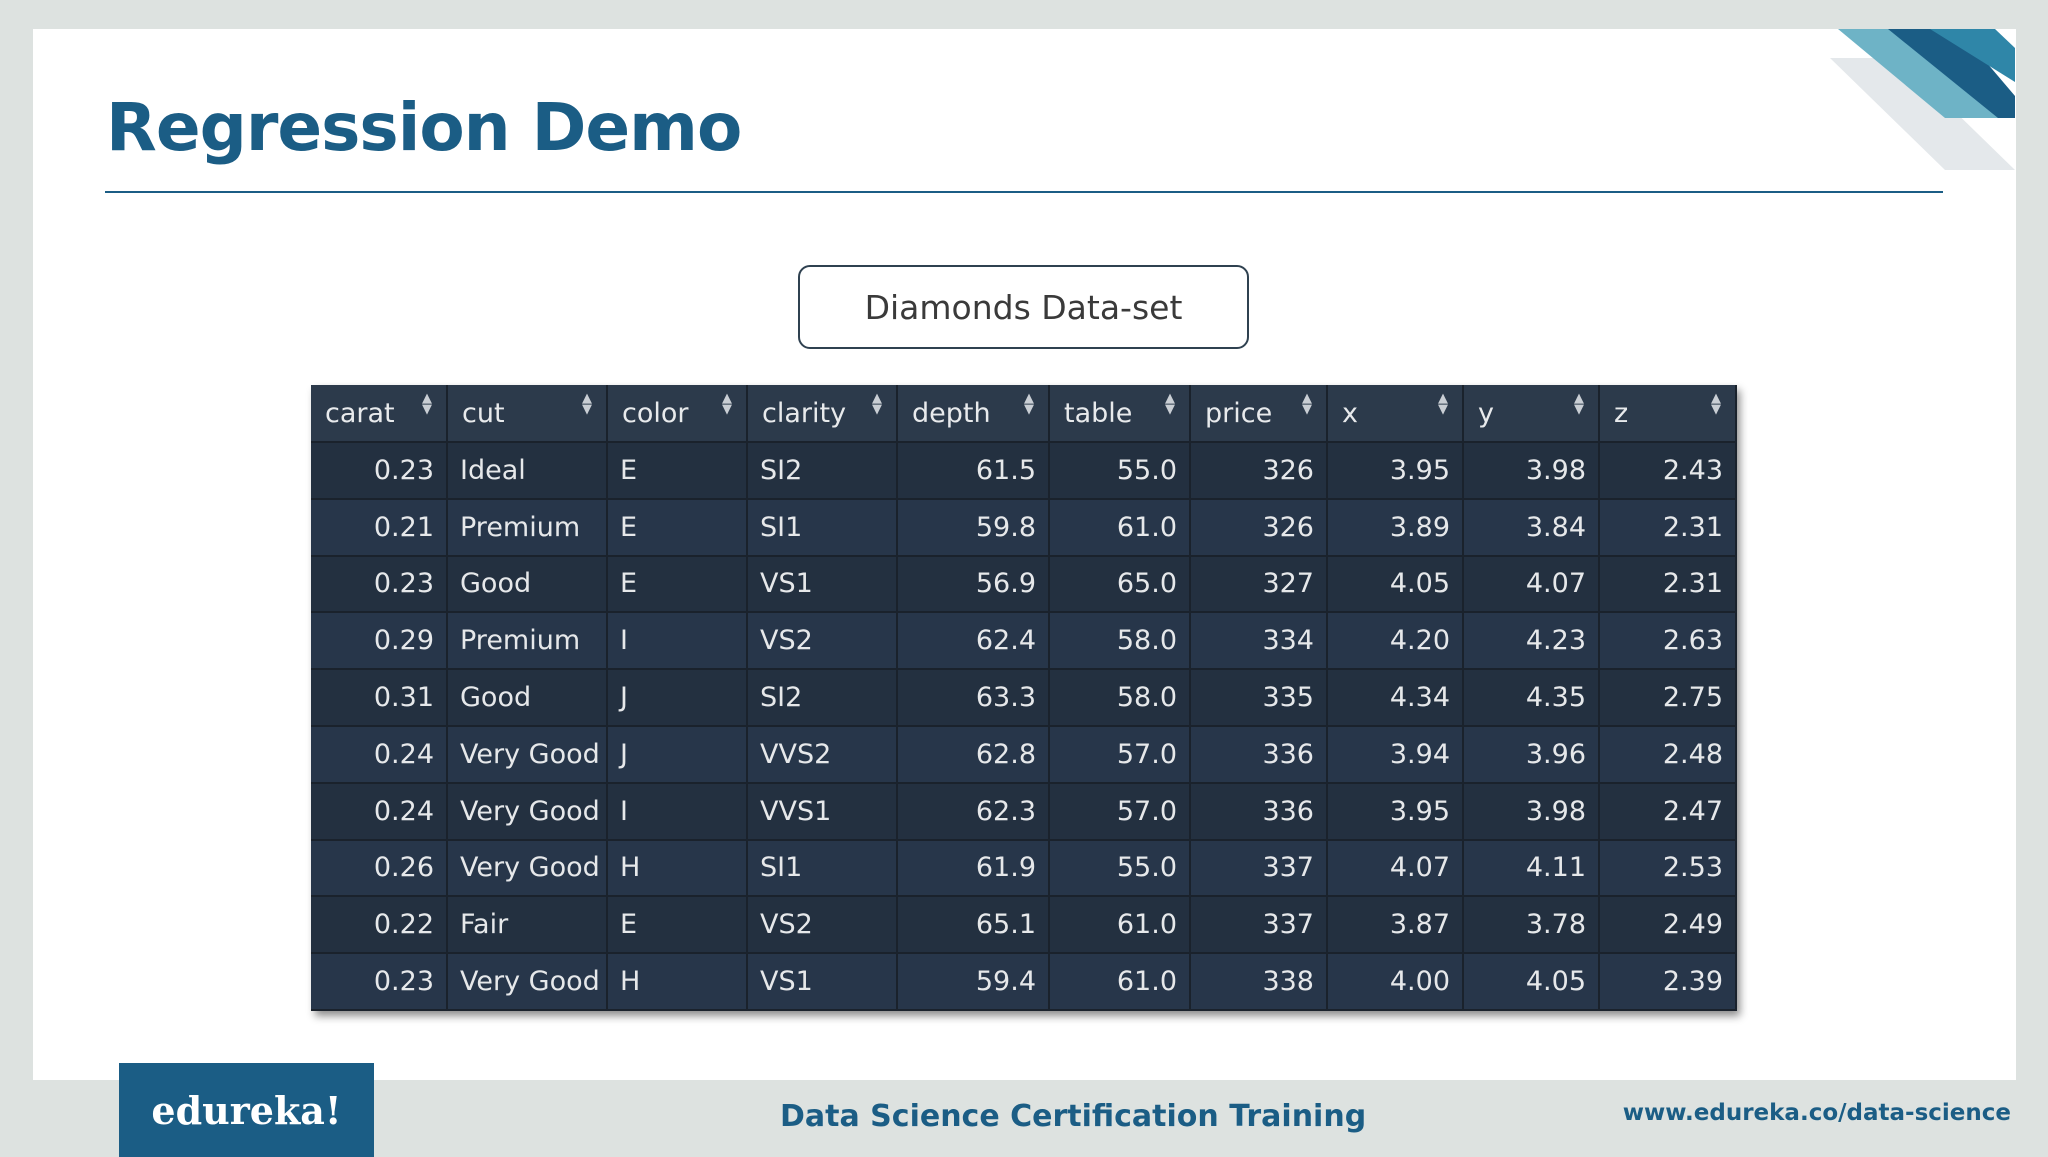 Image resolution: width=2048 pixels, height=1157 pixels. I want to click on column-header-label: x, so click(1350, 413).